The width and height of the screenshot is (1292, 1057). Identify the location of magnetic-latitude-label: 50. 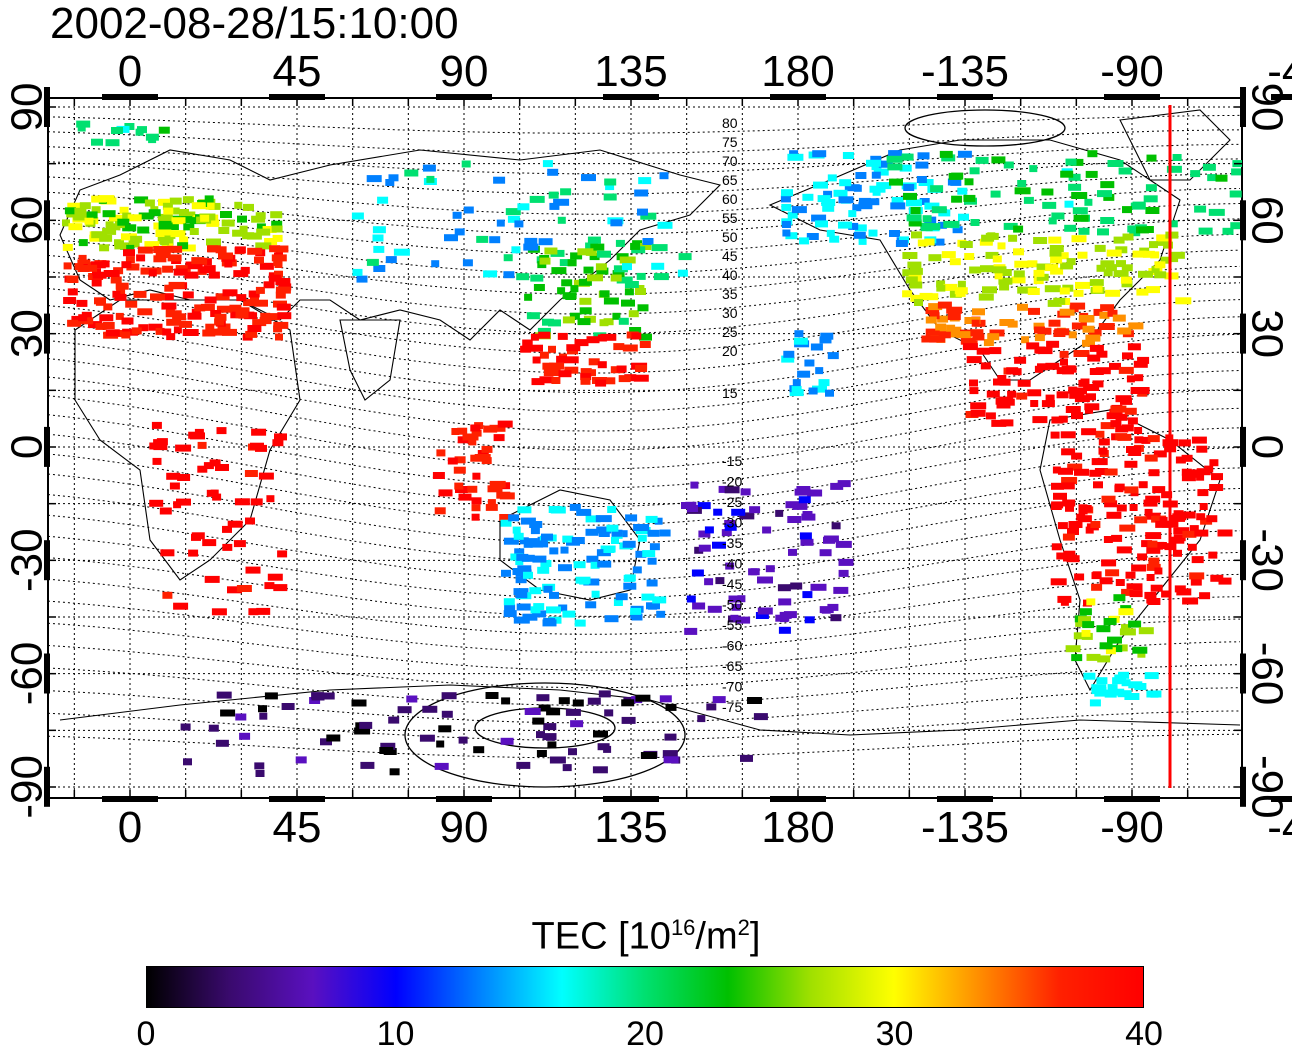
(730, 237).